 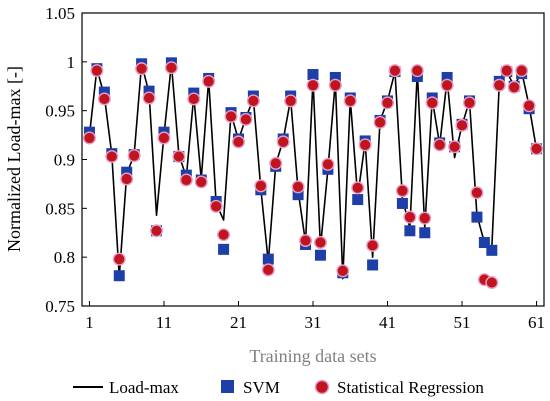 I want to click on y-tick-label: 0.95, so click(x=60, y=111).